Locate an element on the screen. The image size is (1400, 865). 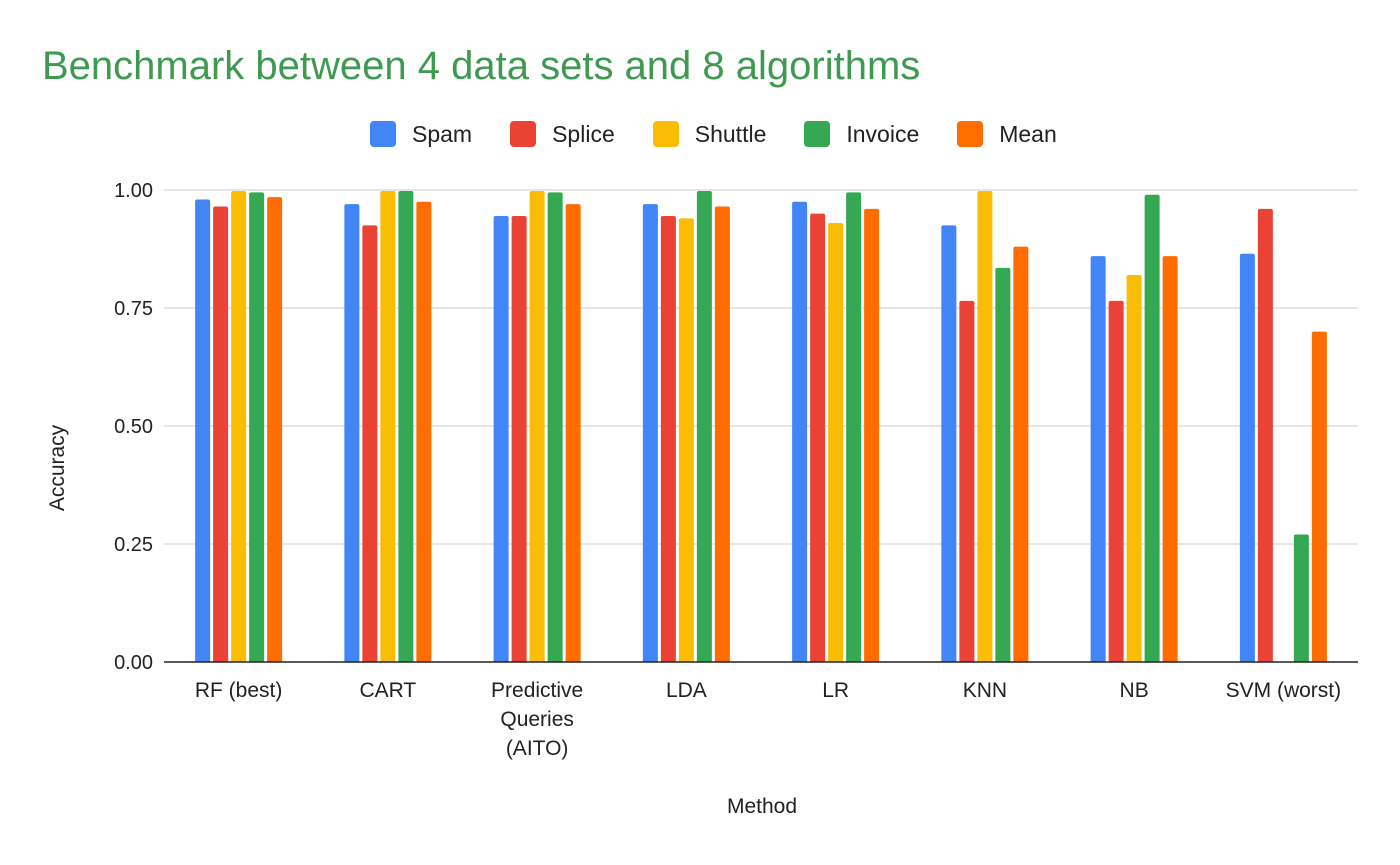
y-tick-label: 1.00 is located at coordinates (133, 191).